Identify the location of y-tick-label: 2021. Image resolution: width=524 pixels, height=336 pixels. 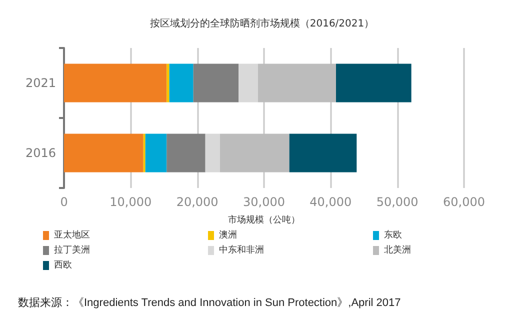
(40, 83).